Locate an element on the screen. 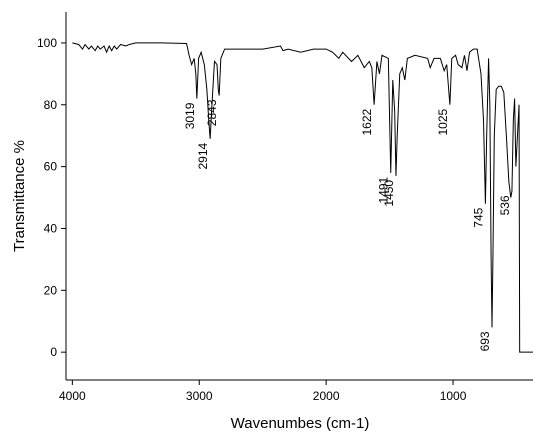  peak-label: 1025 is located at coordinates (443, 121).